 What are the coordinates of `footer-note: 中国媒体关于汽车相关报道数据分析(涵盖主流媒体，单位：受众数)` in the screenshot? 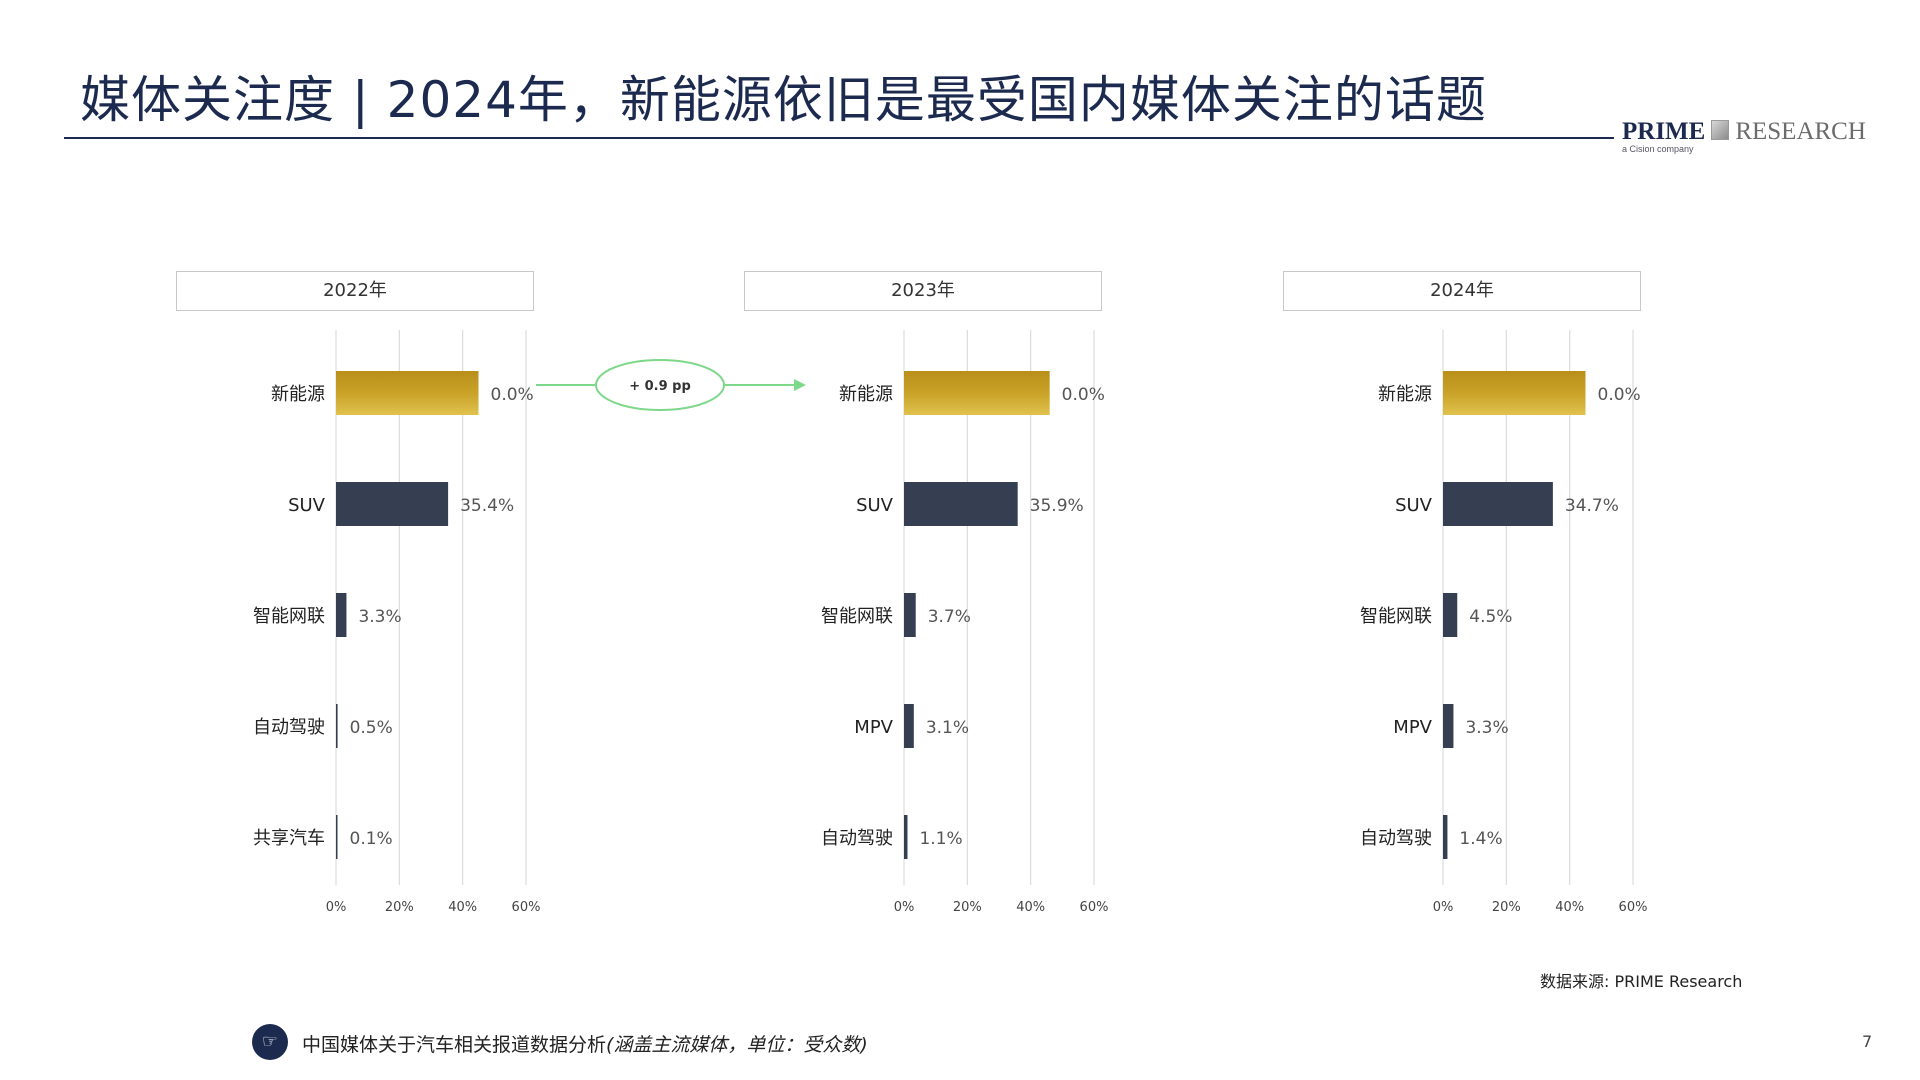 It's located at (585, 1043).